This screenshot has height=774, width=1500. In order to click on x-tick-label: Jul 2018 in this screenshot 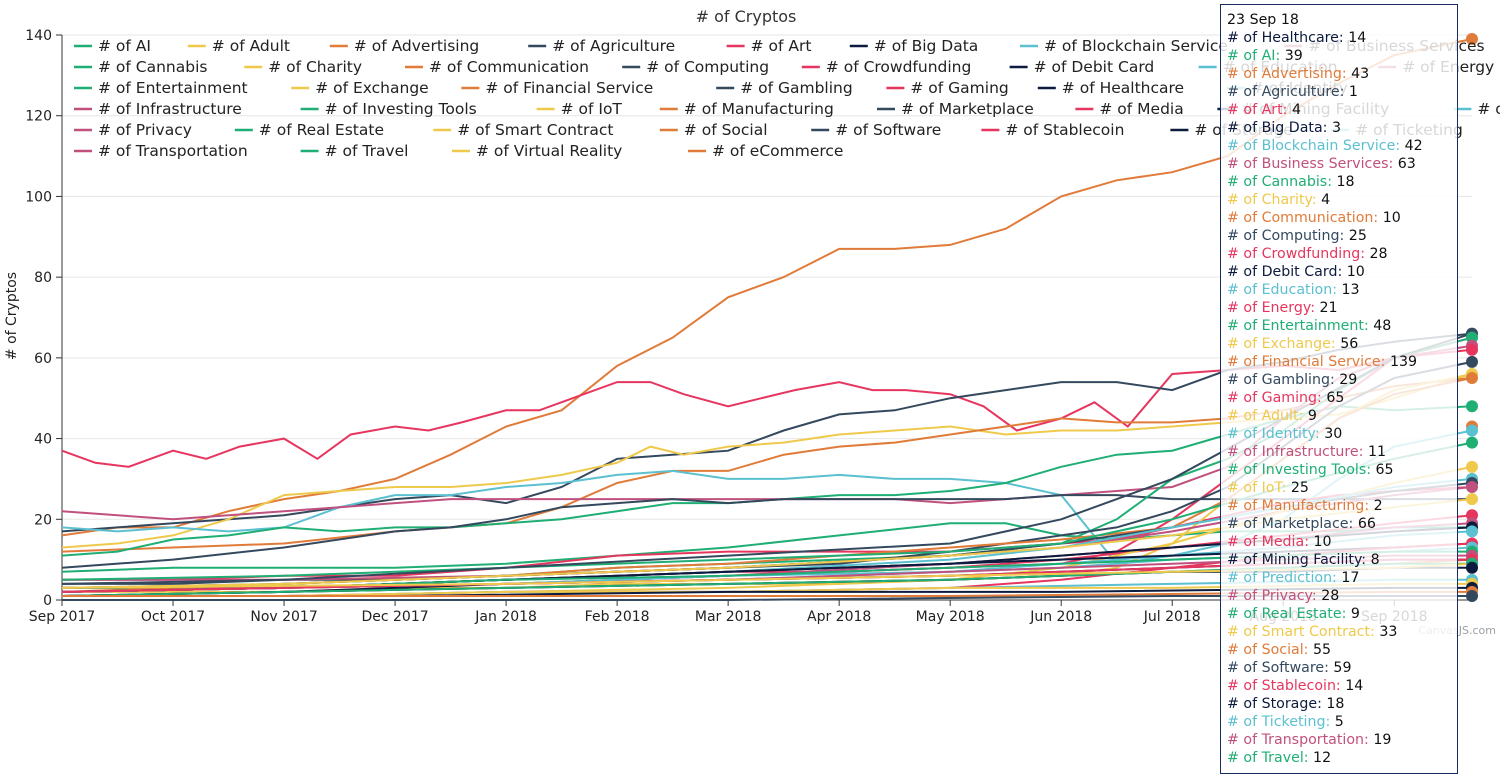, I will do `click(1172, 617)`.